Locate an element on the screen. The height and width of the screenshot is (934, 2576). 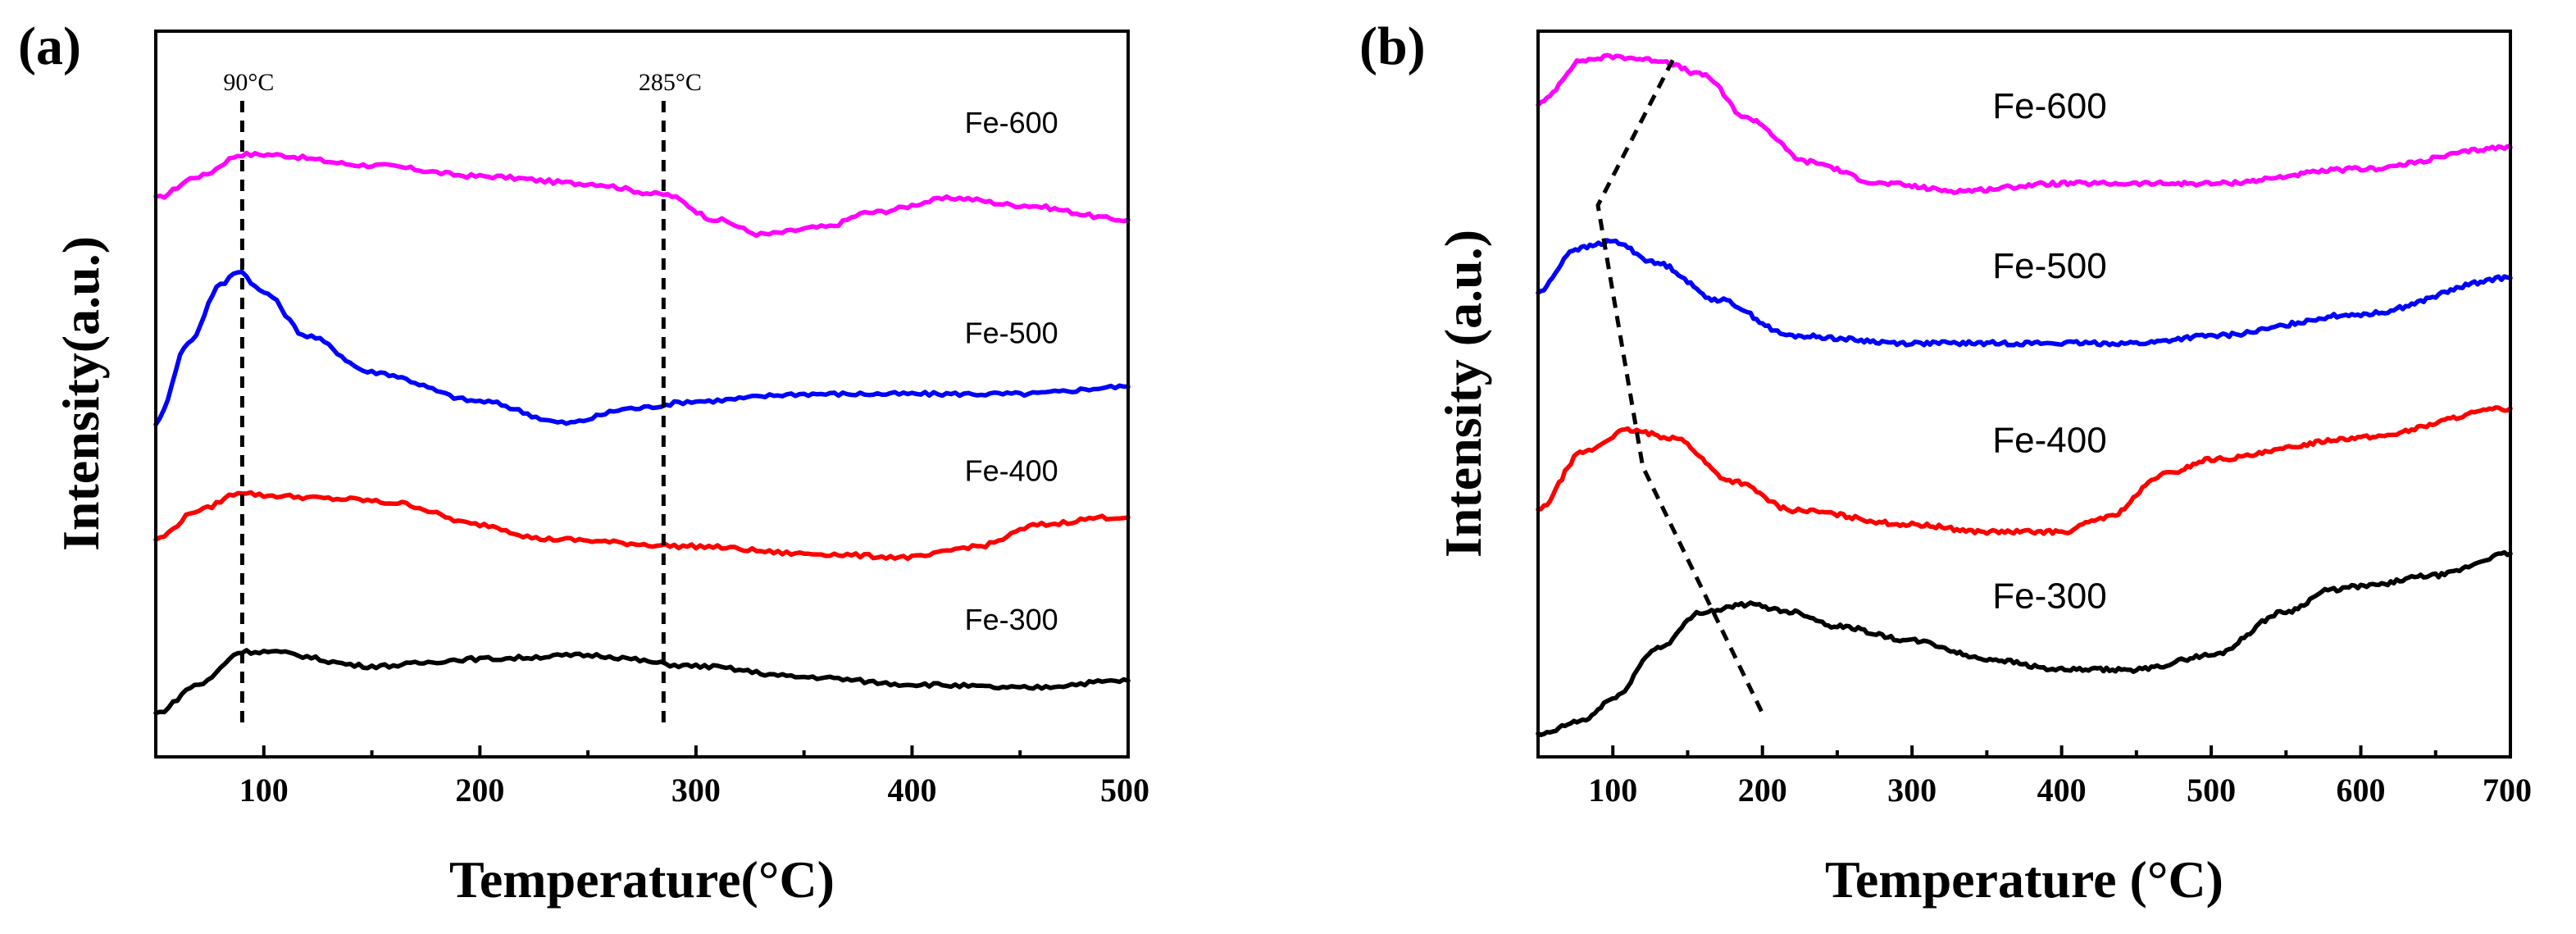
panel-a-series-label-fe-600: Fe-600 is located at coordinates (1012, 122).